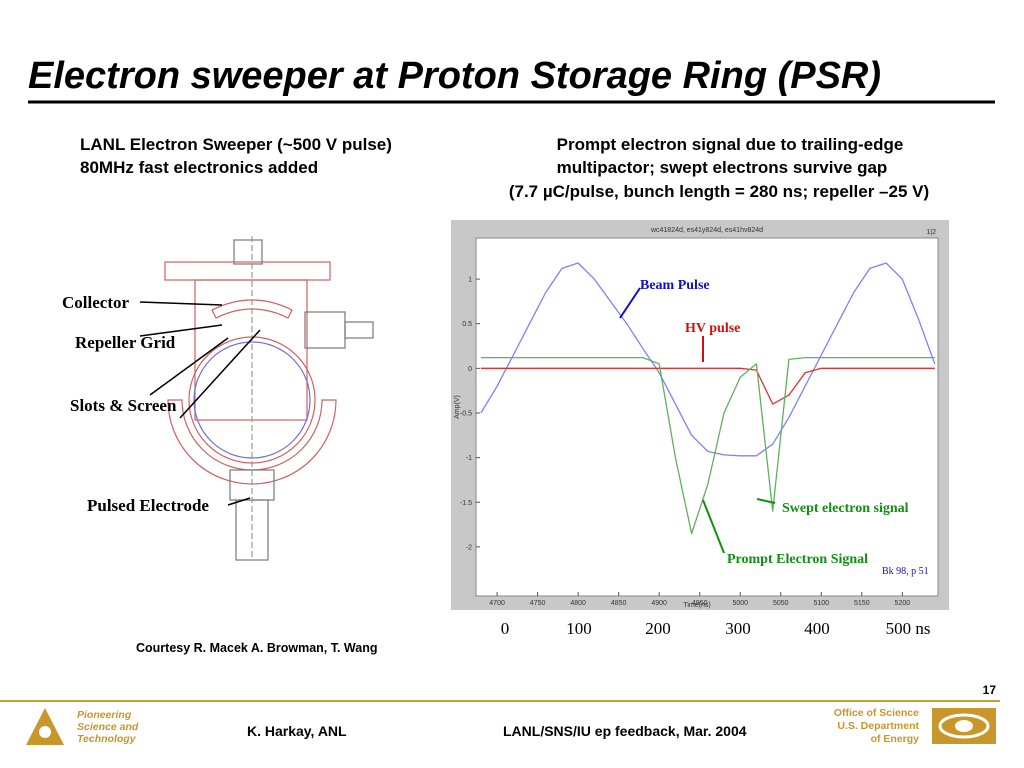 The width and height of the screenshot is (1024, 768). I want to click on diagram-label: Collector, so click(95, 302).